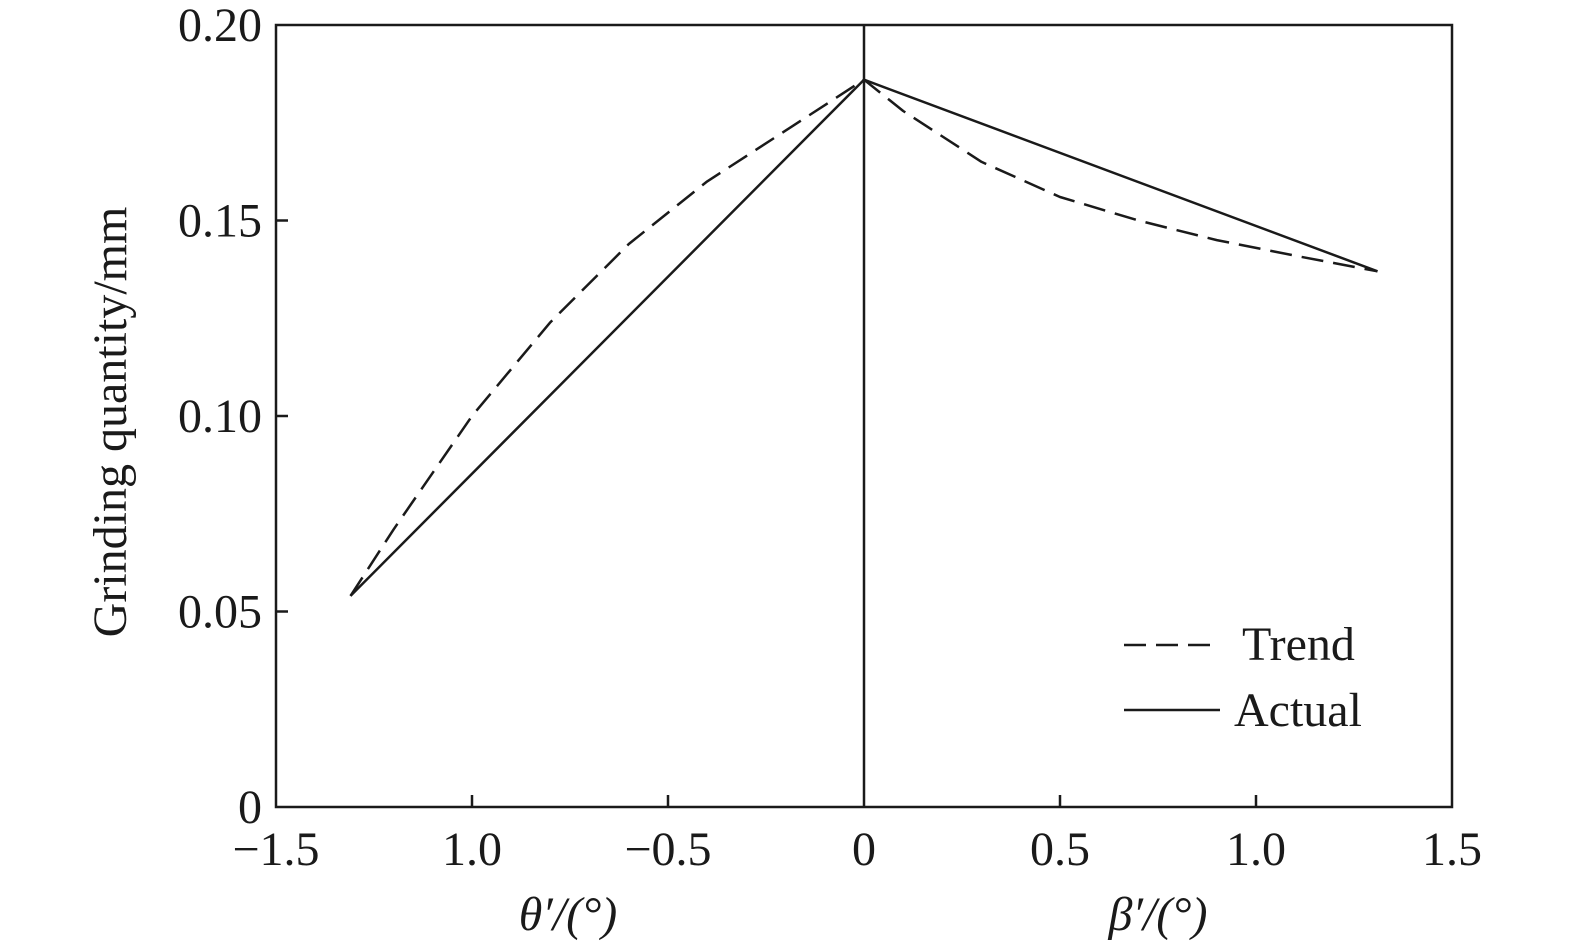  What do you see at coordinates (220, 612) in the screenshot?
I see `y-tick-label: 0.05` at bounding box center [220, 612].